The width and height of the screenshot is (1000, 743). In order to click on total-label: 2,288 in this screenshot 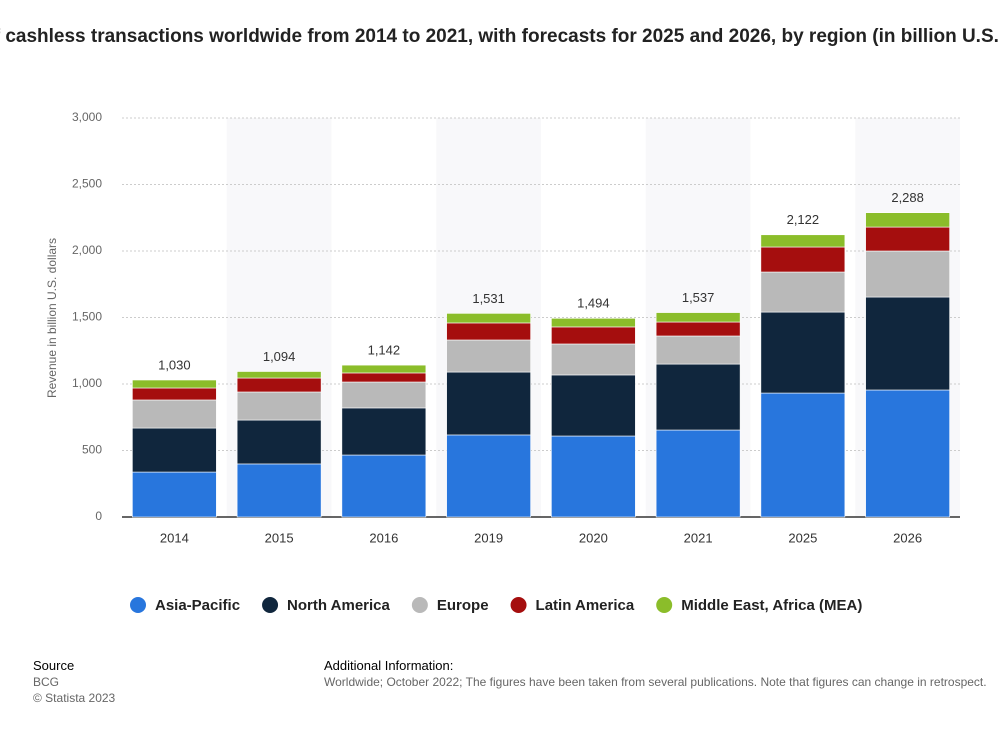, I will do `click(907, 197)`.